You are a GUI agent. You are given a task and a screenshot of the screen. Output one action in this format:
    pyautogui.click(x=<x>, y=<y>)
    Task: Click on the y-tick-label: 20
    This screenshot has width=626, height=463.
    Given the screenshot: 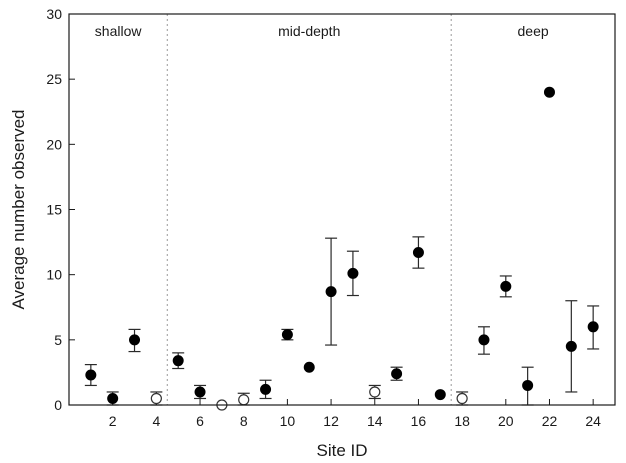 What is the action you would take?
    pyautogui.click(x=54, y=144)
    